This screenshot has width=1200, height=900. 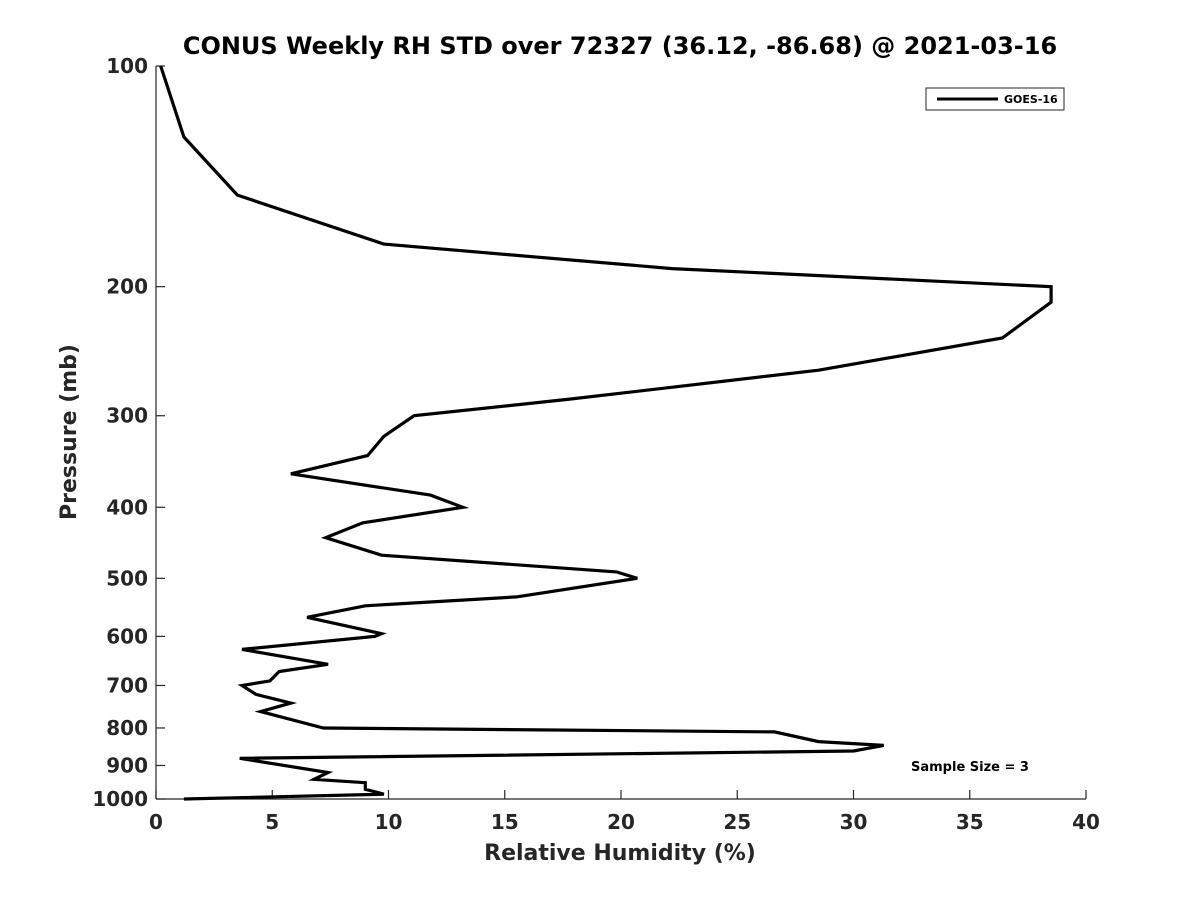 What do you see at coordinates (127, 507) in the screenshot?
I see `y-tick-label: 400` at bounding box center [127, 507].